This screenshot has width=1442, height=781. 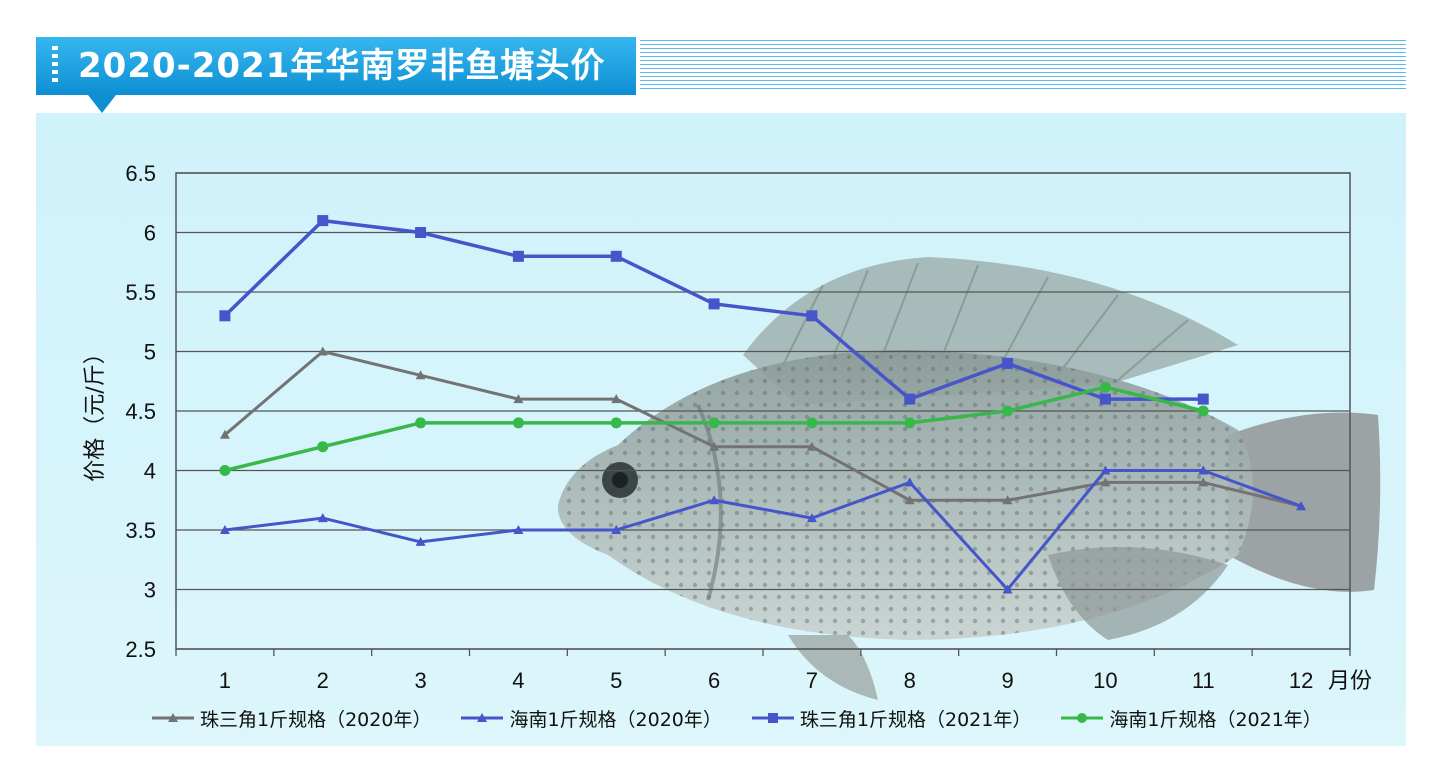 What do you see at coordinates (1301, 680) in the screenshot?
I see `x-tick-label: 12` at bounding box center [1301, 680].